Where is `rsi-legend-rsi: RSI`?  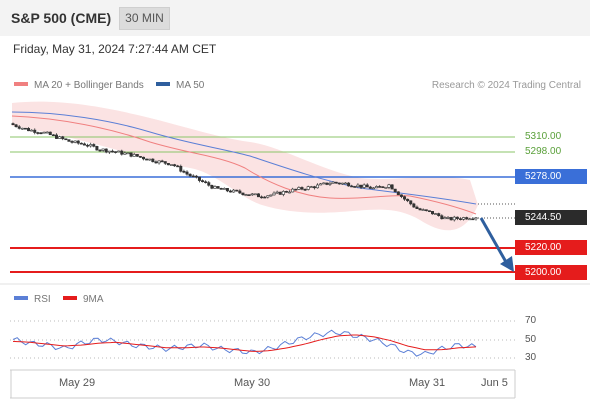 rsi-legend-rsi: RSI is located at coordinates (32, 299).